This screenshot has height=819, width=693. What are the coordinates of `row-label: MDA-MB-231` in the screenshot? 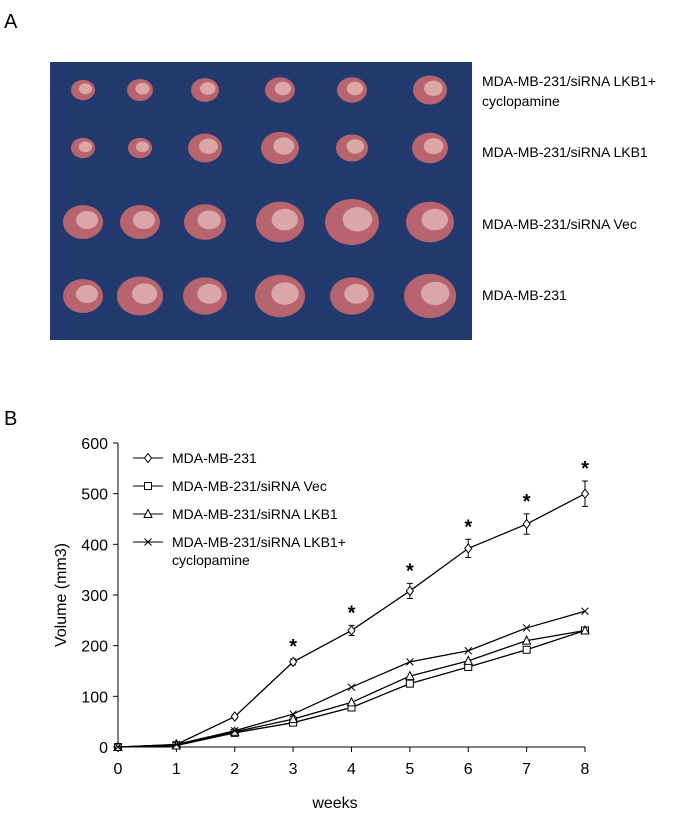 It's located at (524, 295).